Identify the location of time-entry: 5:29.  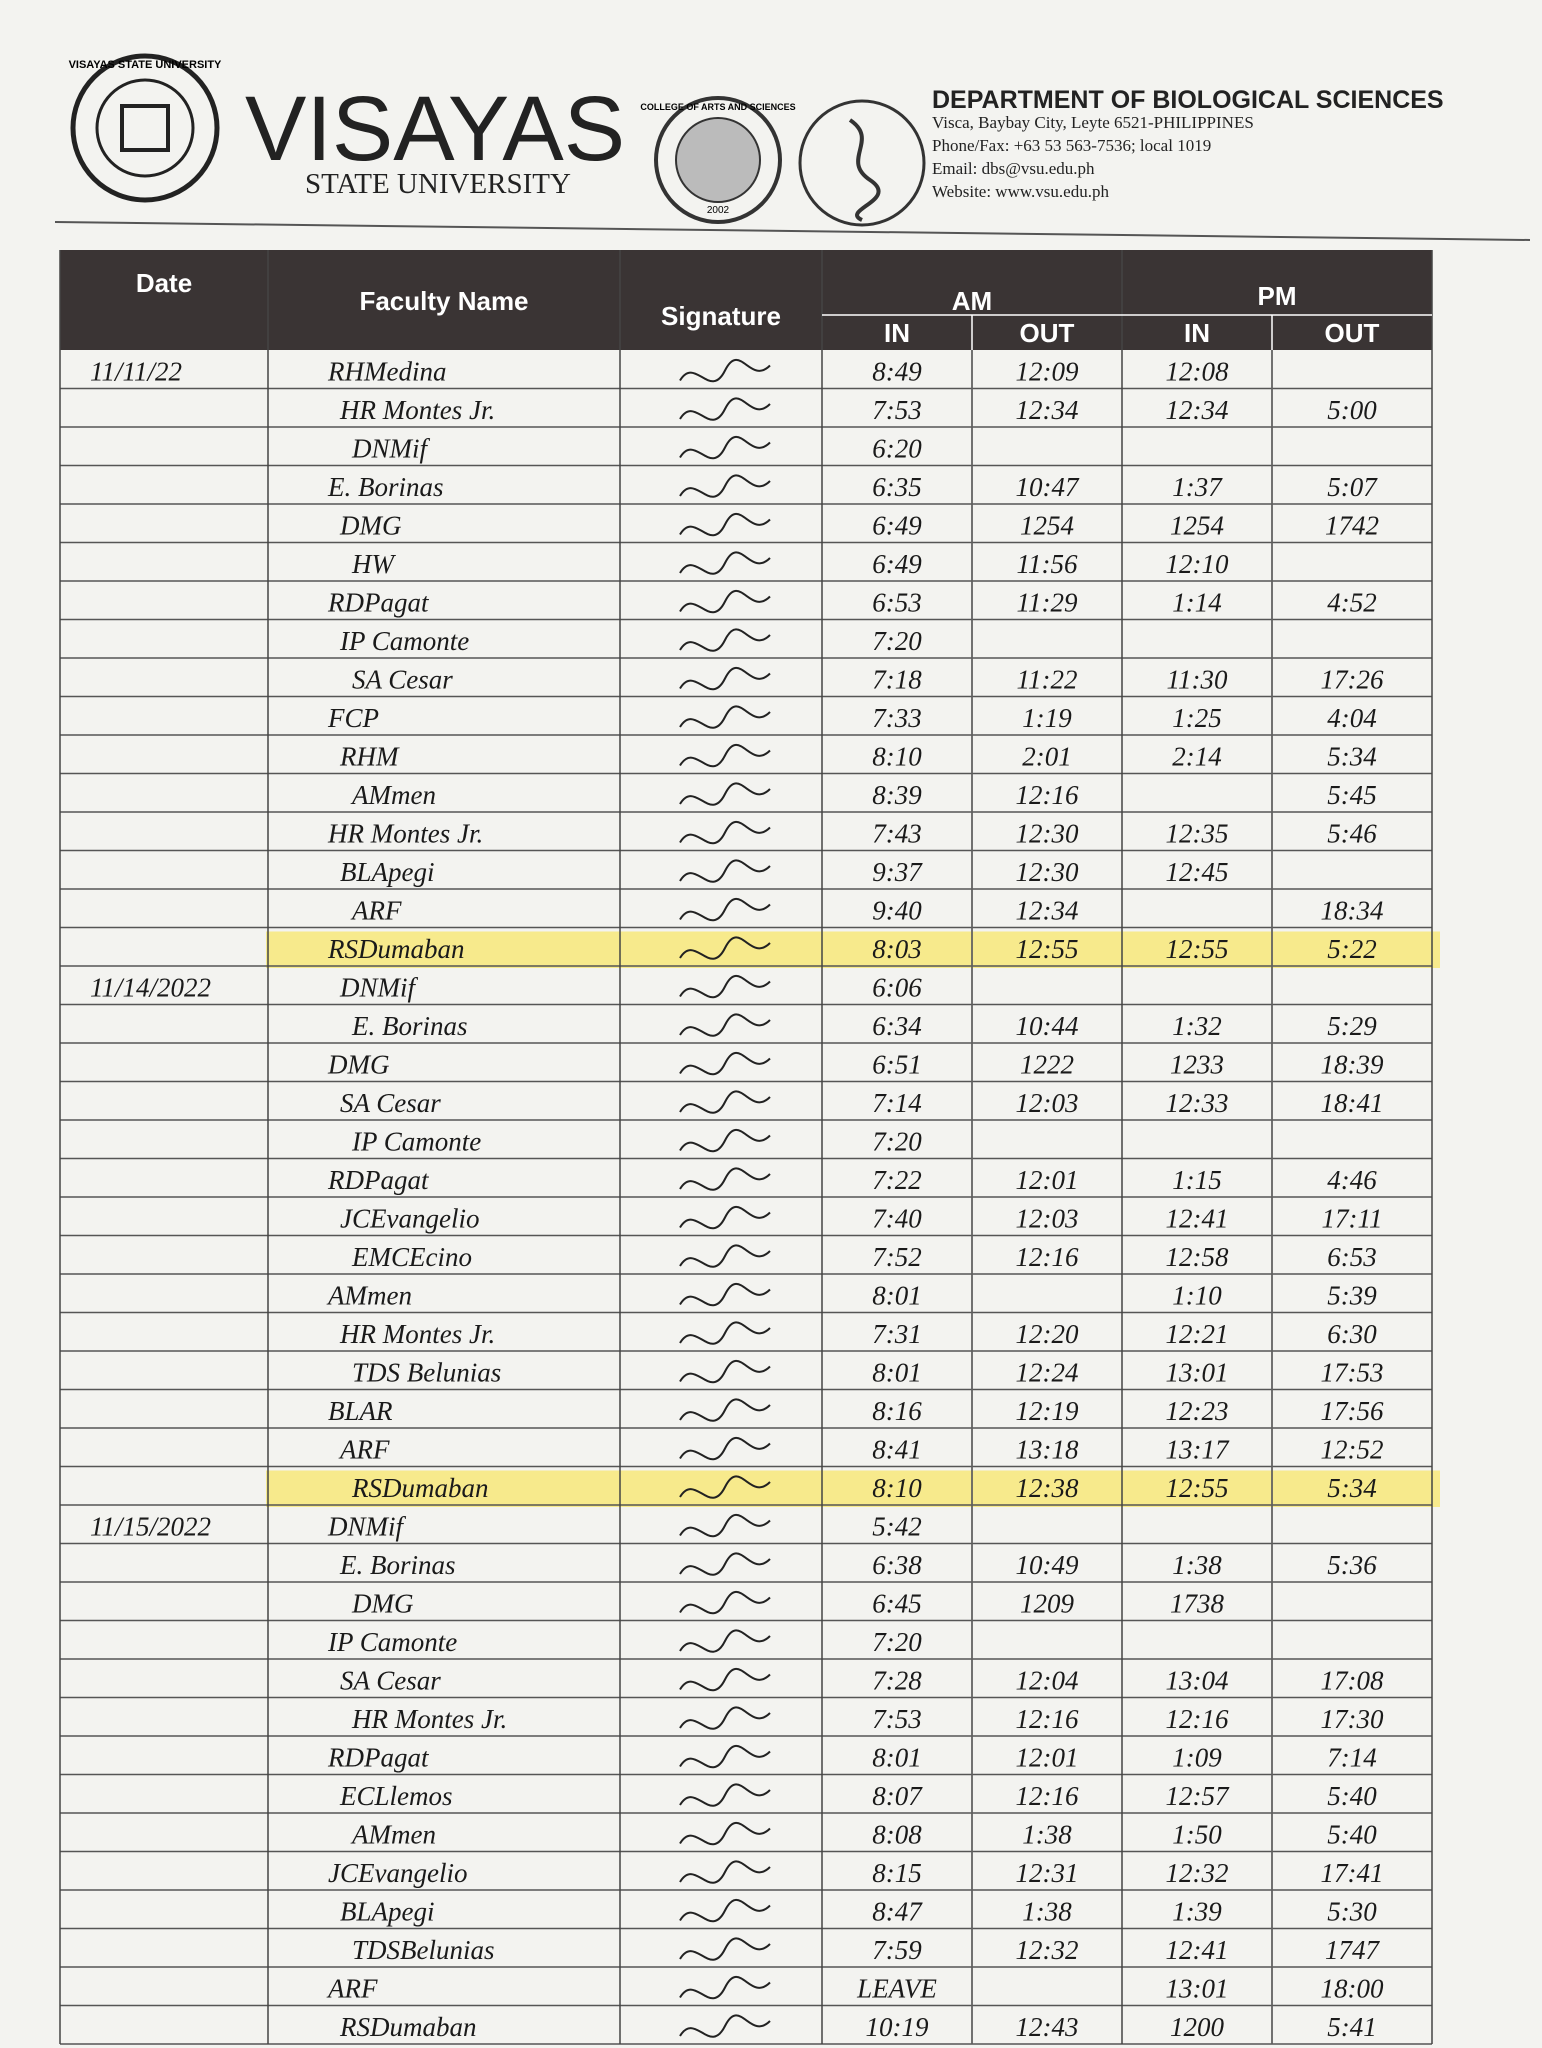
(1352, 1026).